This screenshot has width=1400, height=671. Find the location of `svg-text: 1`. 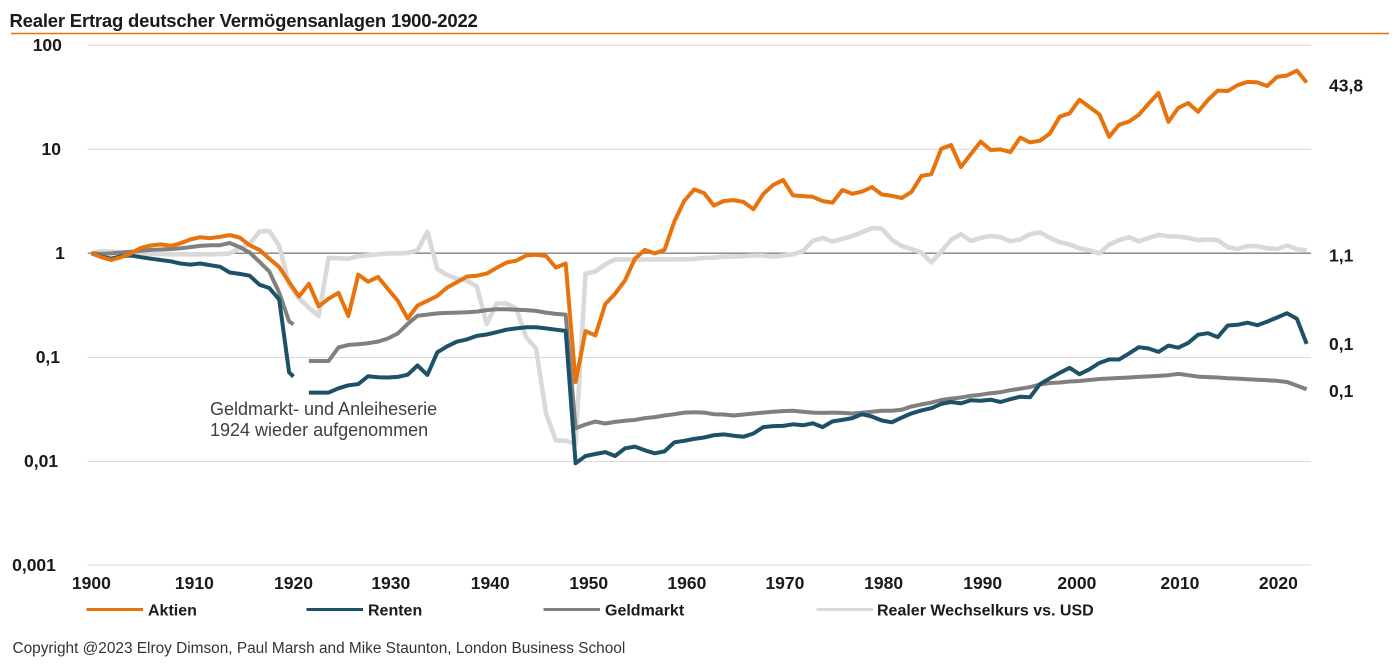

svg-text: 1 is located at coordinates (60, 253).